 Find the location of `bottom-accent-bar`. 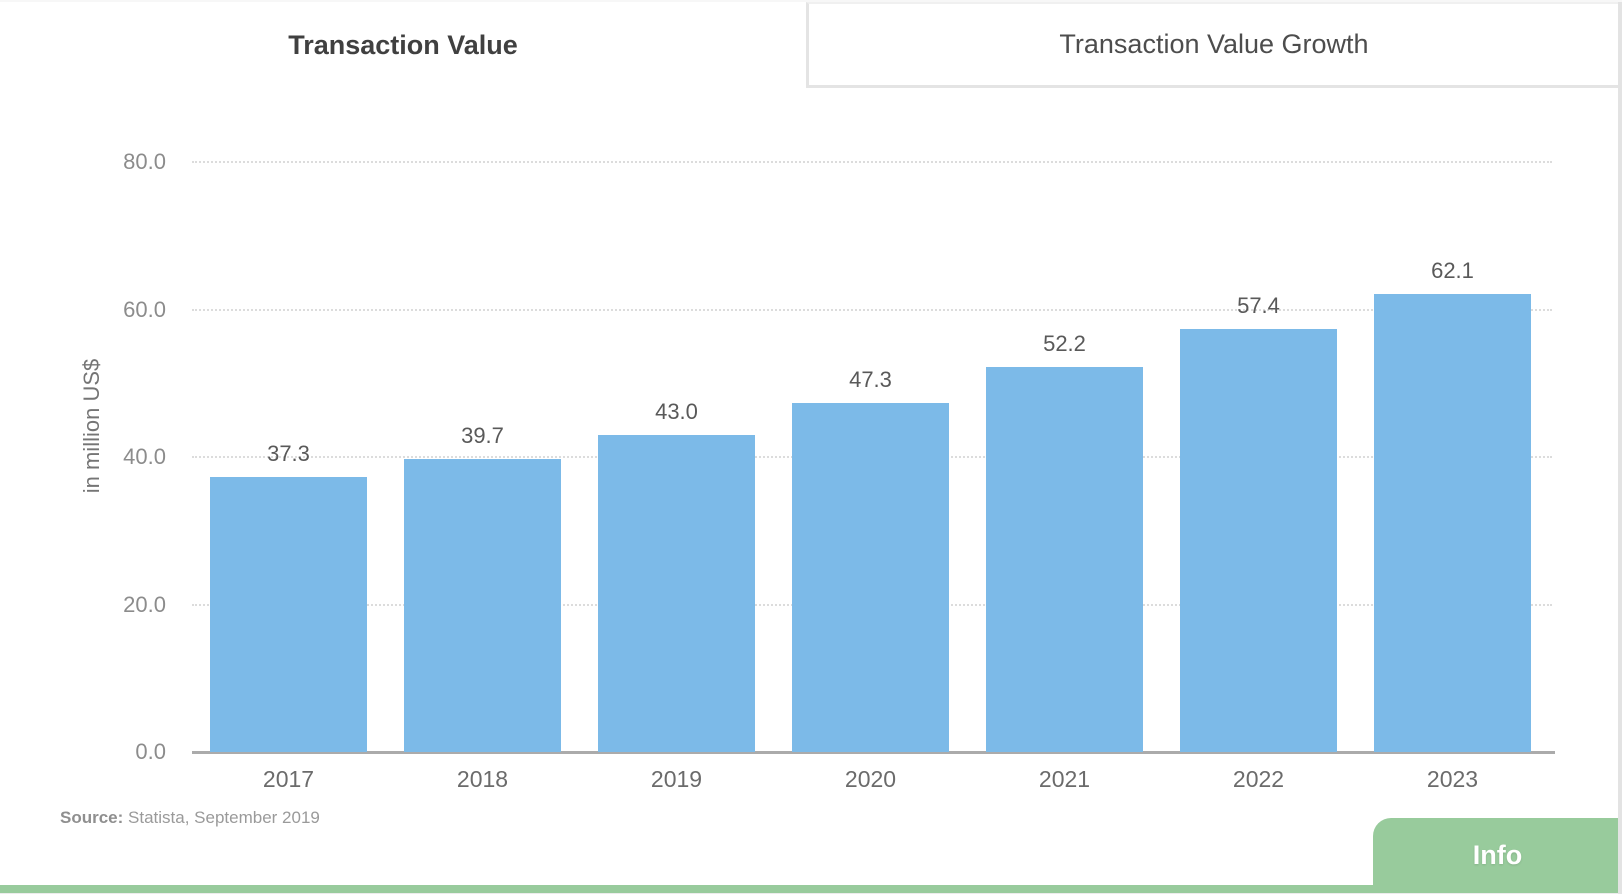

bottom-accent-bar is located at coordinates (811, 889).